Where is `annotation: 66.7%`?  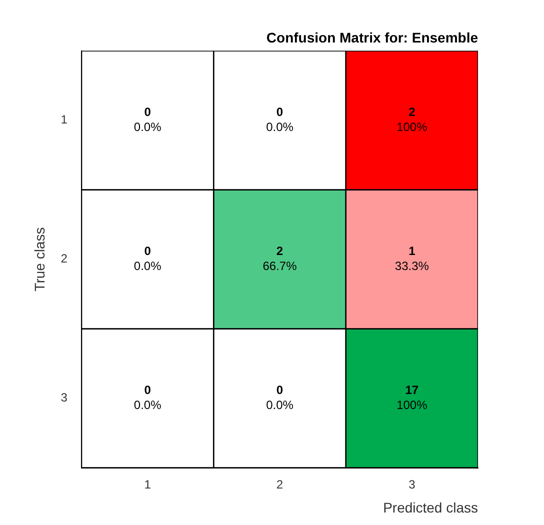
annotation: 66.7% is located at coordinates (280, 266).